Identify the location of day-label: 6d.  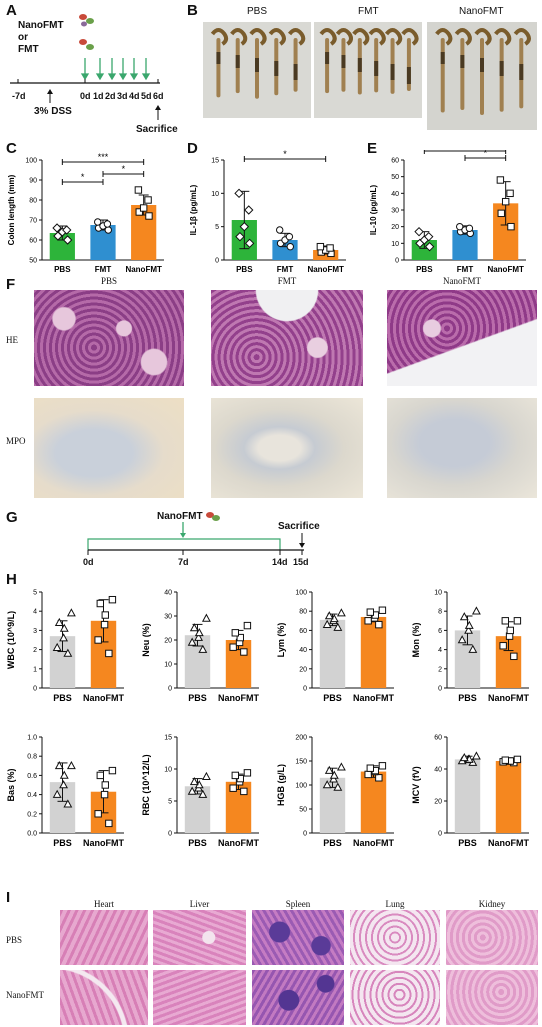
(158, 96).